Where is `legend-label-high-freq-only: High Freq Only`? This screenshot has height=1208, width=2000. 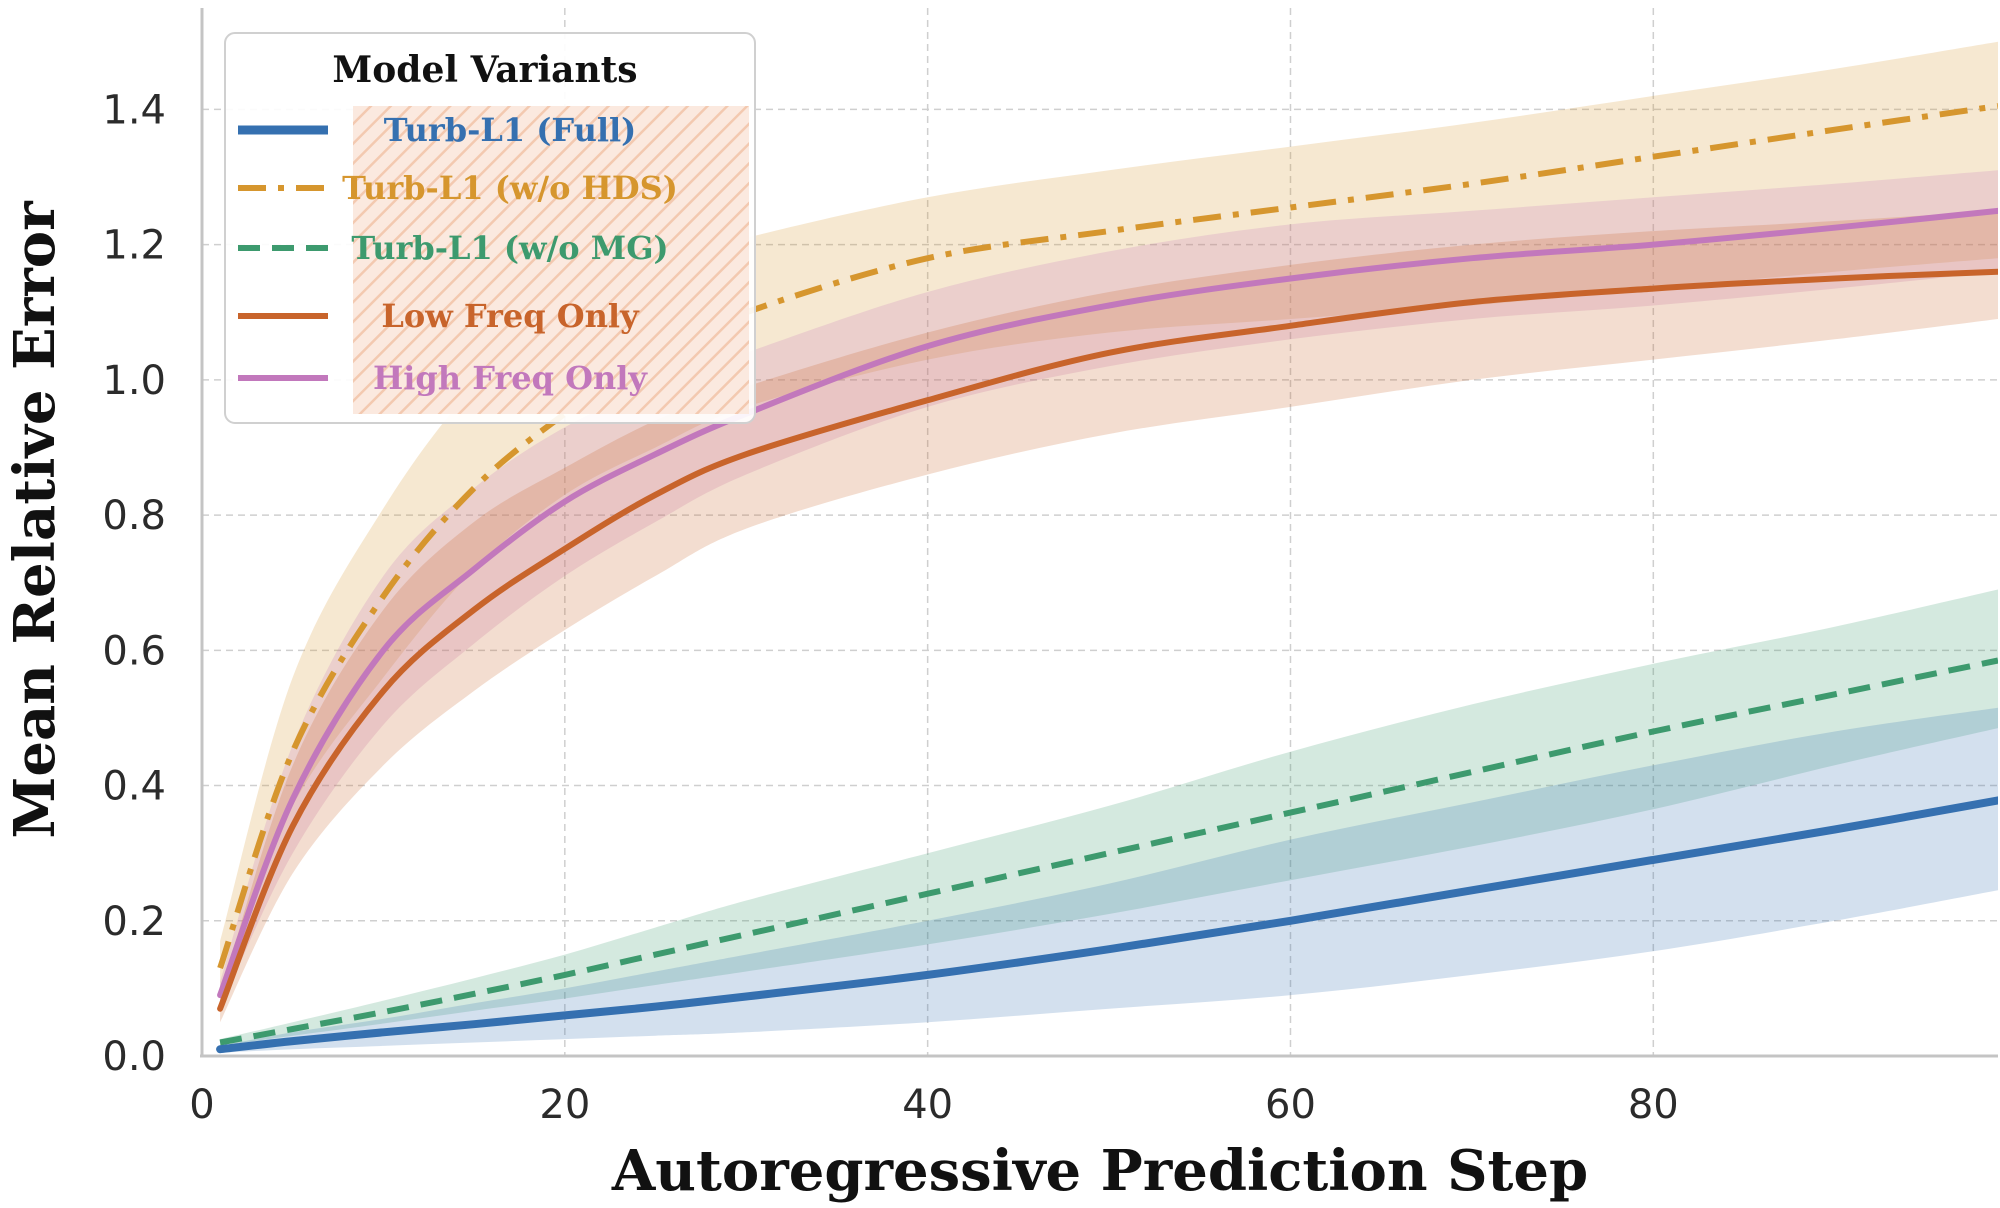 legend-label-high-freq-only: High Freq Only is located at coordinates (510, 378).